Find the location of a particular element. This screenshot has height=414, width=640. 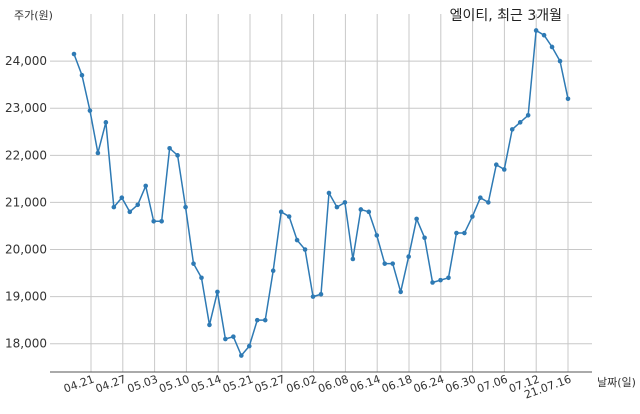

y-tick-label: 23,000 is located at coordinates (26, 108).